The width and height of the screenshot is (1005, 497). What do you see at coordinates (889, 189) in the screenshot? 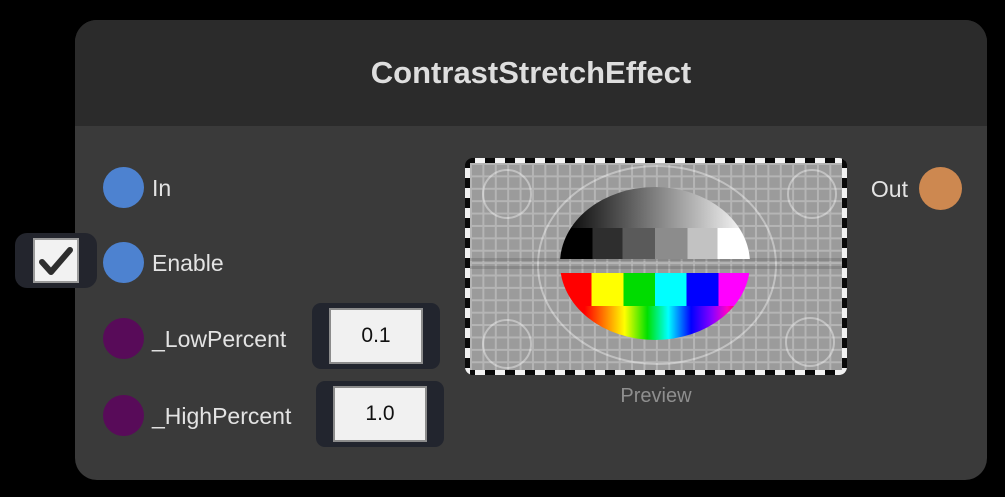
I see `port-out-label: Out` at bounding box center [889, 189].